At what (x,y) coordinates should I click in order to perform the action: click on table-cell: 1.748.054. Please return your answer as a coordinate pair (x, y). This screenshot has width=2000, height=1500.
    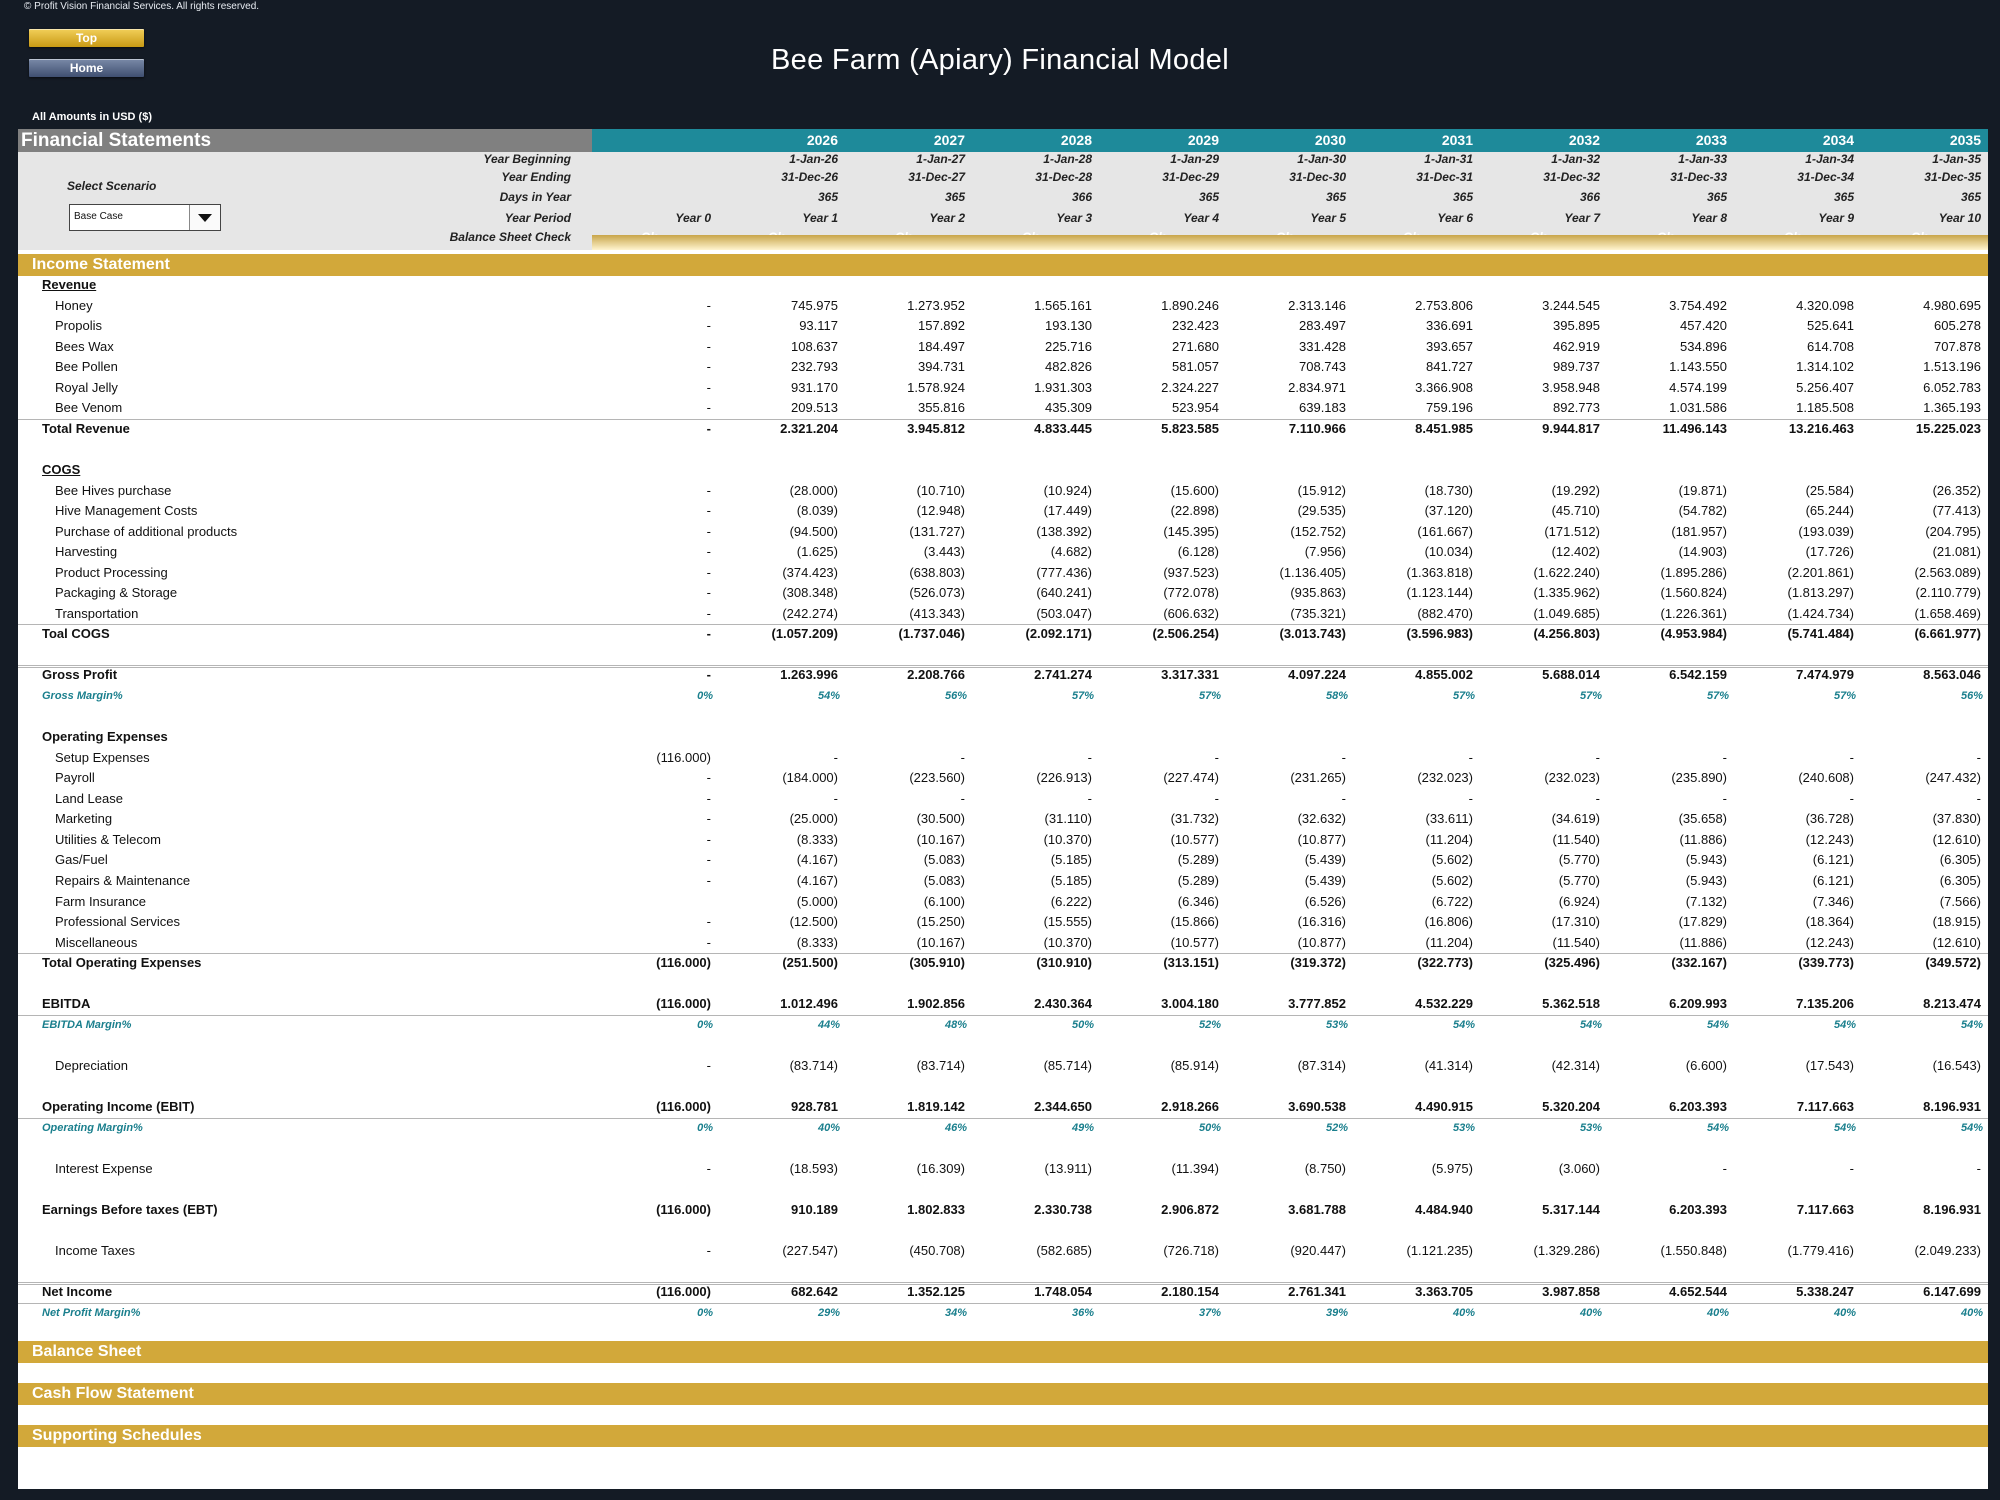
    Looking at the image, I should click on (1063, 1291).